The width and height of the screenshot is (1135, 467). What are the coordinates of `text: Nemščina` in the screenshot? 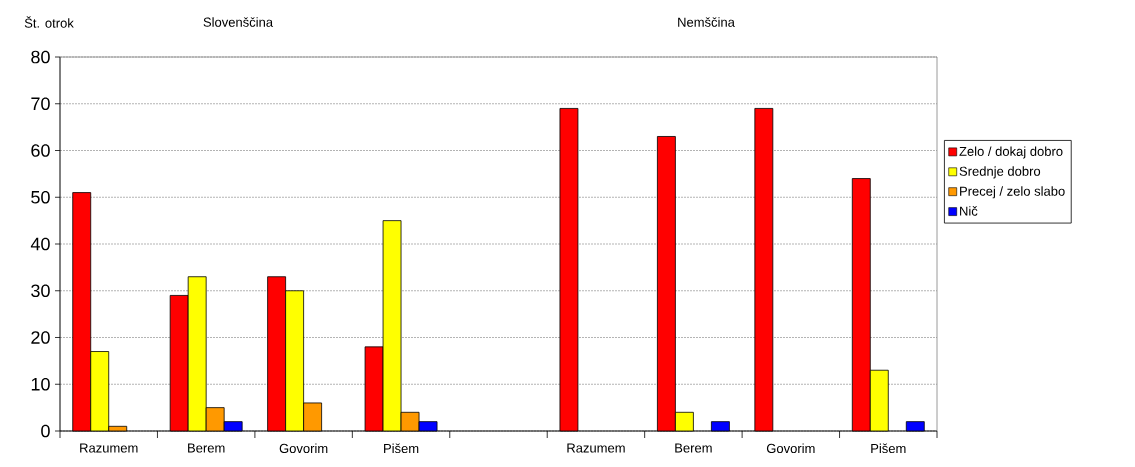 It's located at (706, 22).